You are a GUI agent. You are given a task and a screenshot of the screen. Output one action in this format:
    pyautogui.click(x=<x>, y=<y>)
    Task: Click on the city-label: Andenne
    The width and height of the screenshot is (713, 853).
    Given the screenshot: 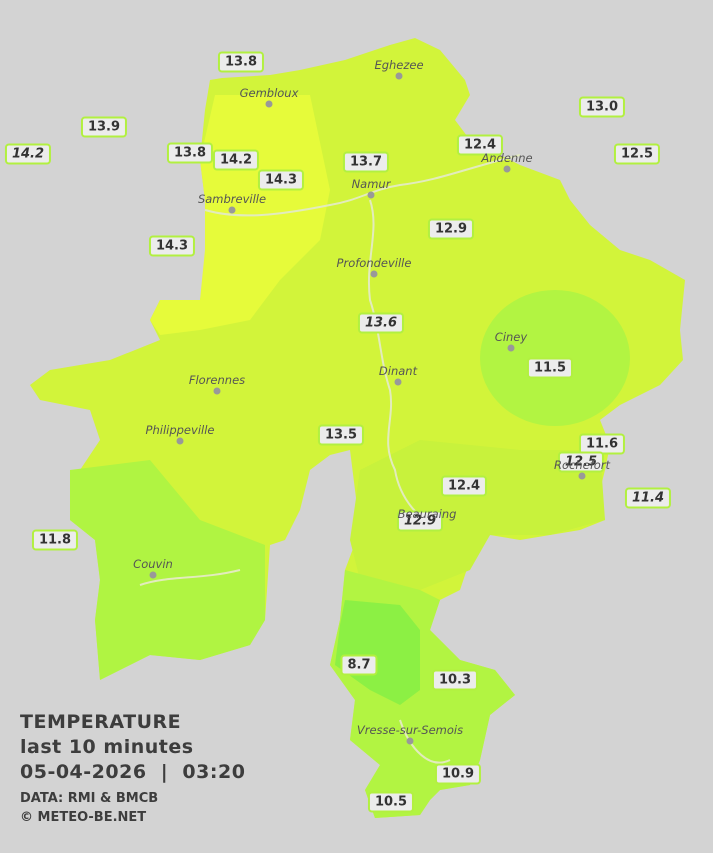 What is the action you would take?
    pyautogui.click(x=507, y=158)
    